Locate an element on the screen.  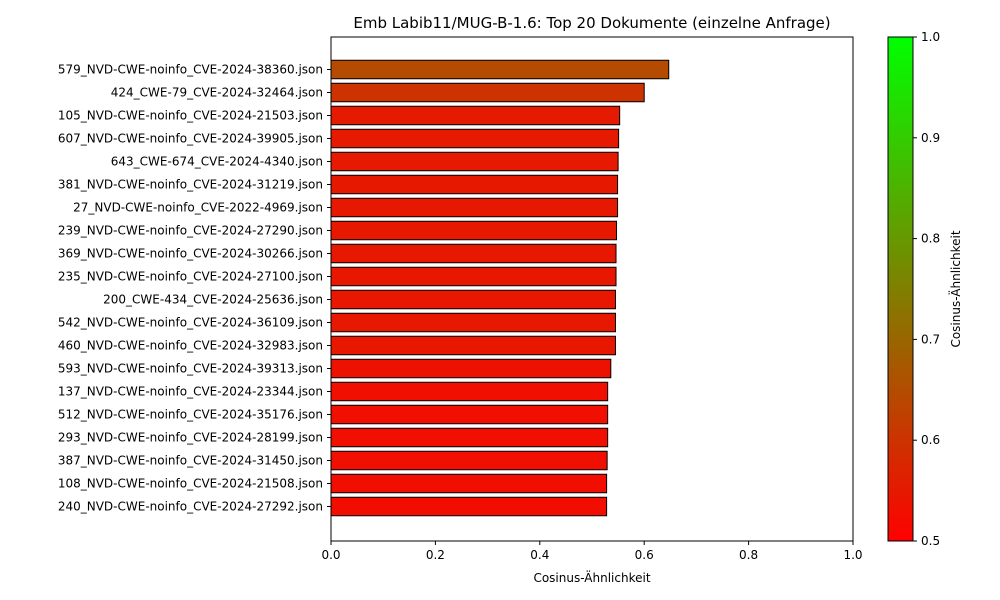
colorbar-label: Cosinus-Ähnlichkeit is located at coordinates (955, 288).